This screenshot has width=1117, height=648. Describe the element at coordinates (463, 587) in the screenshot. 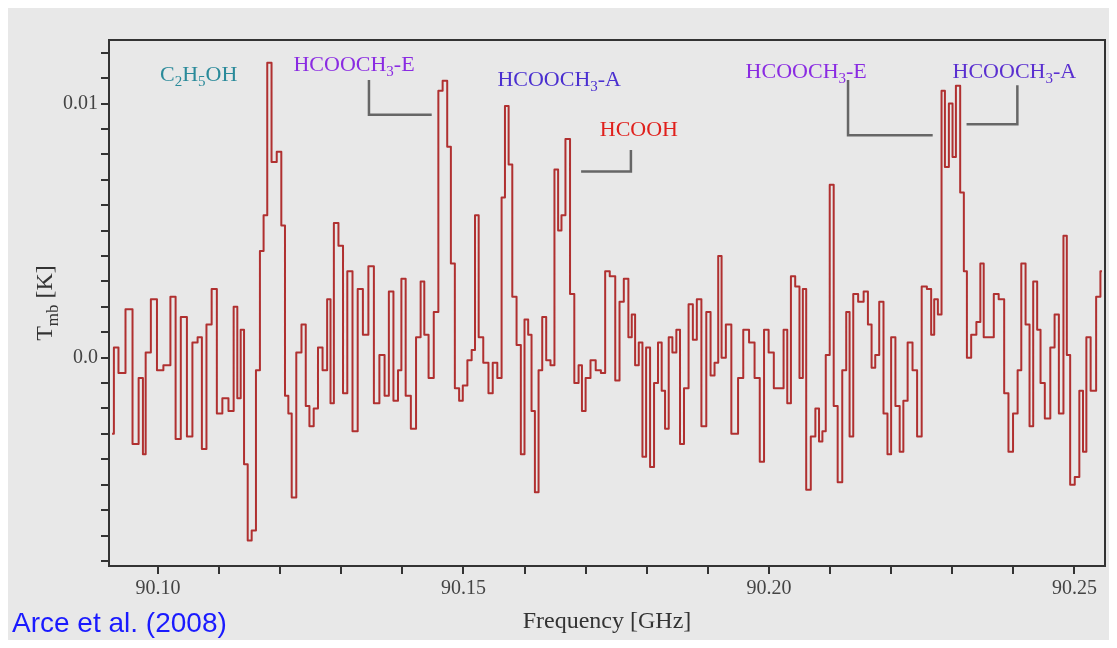

I see `x-tick-label: 90.15` at that location.